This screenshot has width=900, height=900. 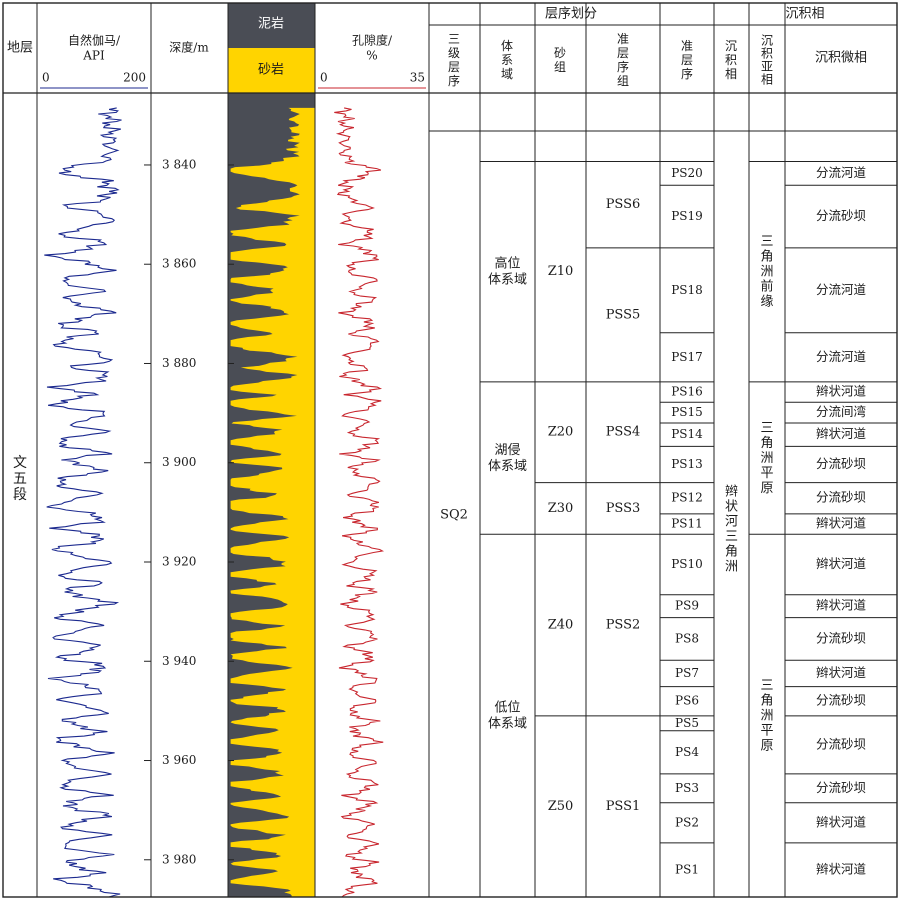 I want to click on depth-tick-label: 3 940, so click(x=179, y=661).